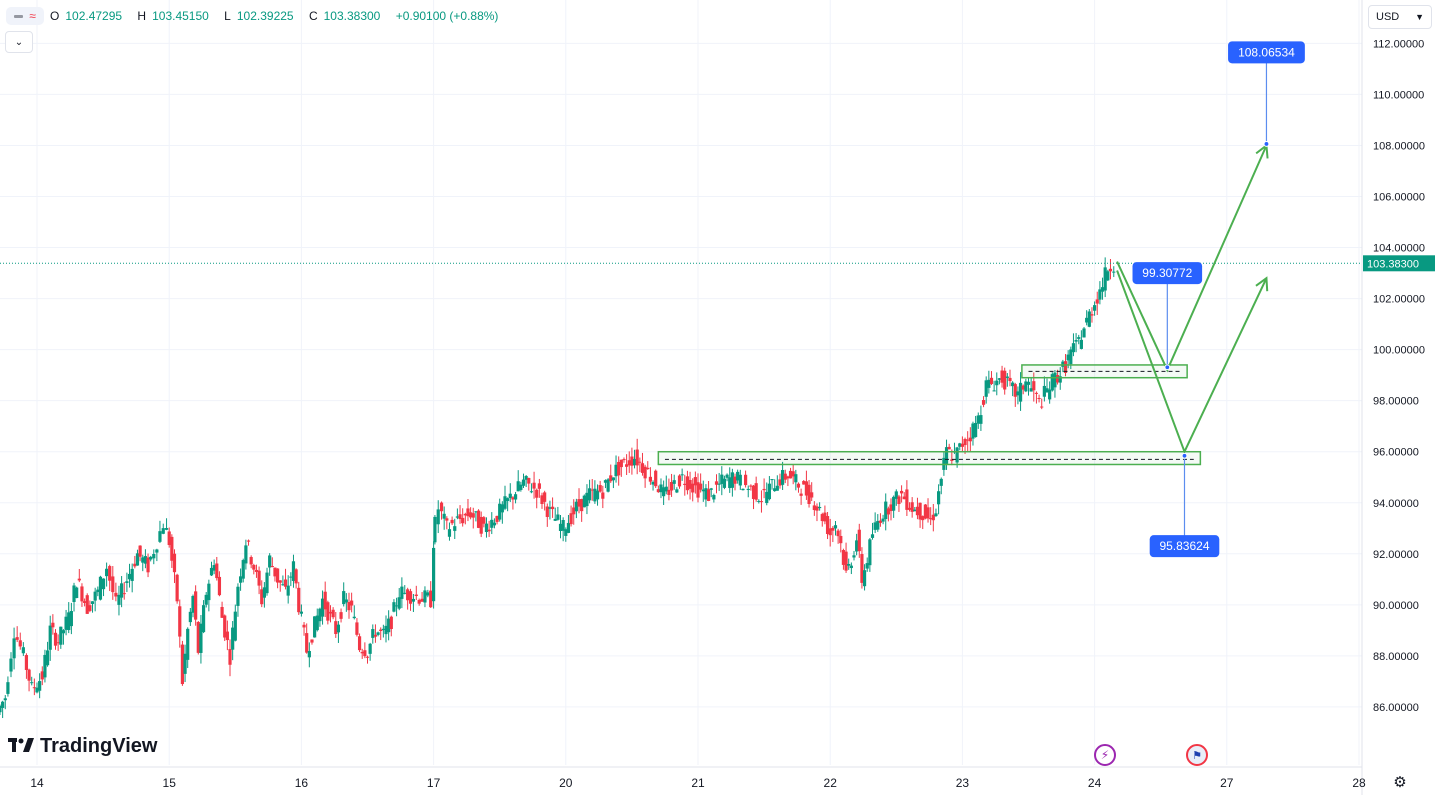 Image resolution: width=1439 pixels, height=795 pixels. What do you see at coordinates (1197, 755) in the screenshot?
I see `event-us-flag-icon: ⚑` at bounding box center [1197, 755].